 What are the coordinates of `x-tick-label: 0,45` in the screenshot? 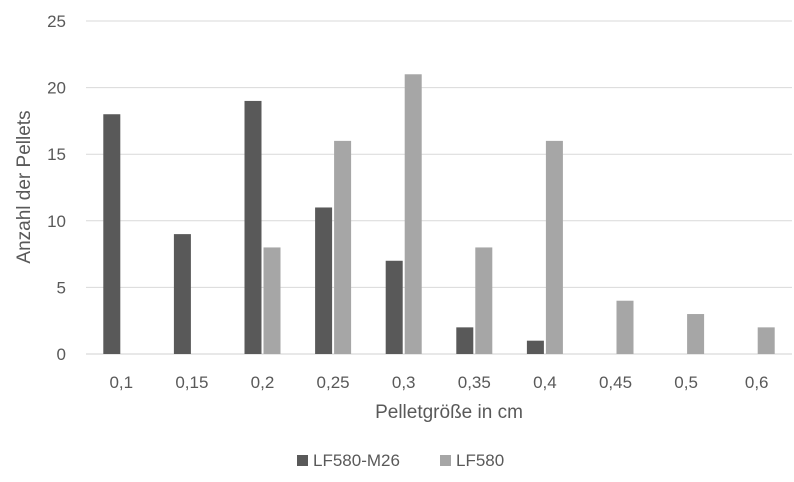 It's located at (615, 382).